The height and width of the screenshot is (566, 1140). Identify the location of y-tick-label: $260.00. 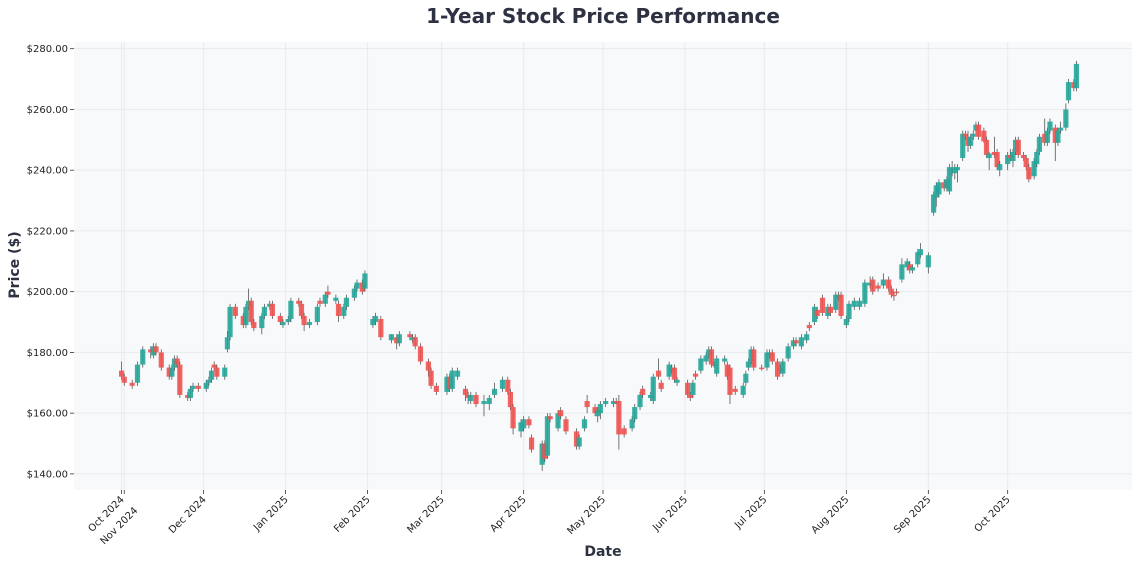
(47, 110).